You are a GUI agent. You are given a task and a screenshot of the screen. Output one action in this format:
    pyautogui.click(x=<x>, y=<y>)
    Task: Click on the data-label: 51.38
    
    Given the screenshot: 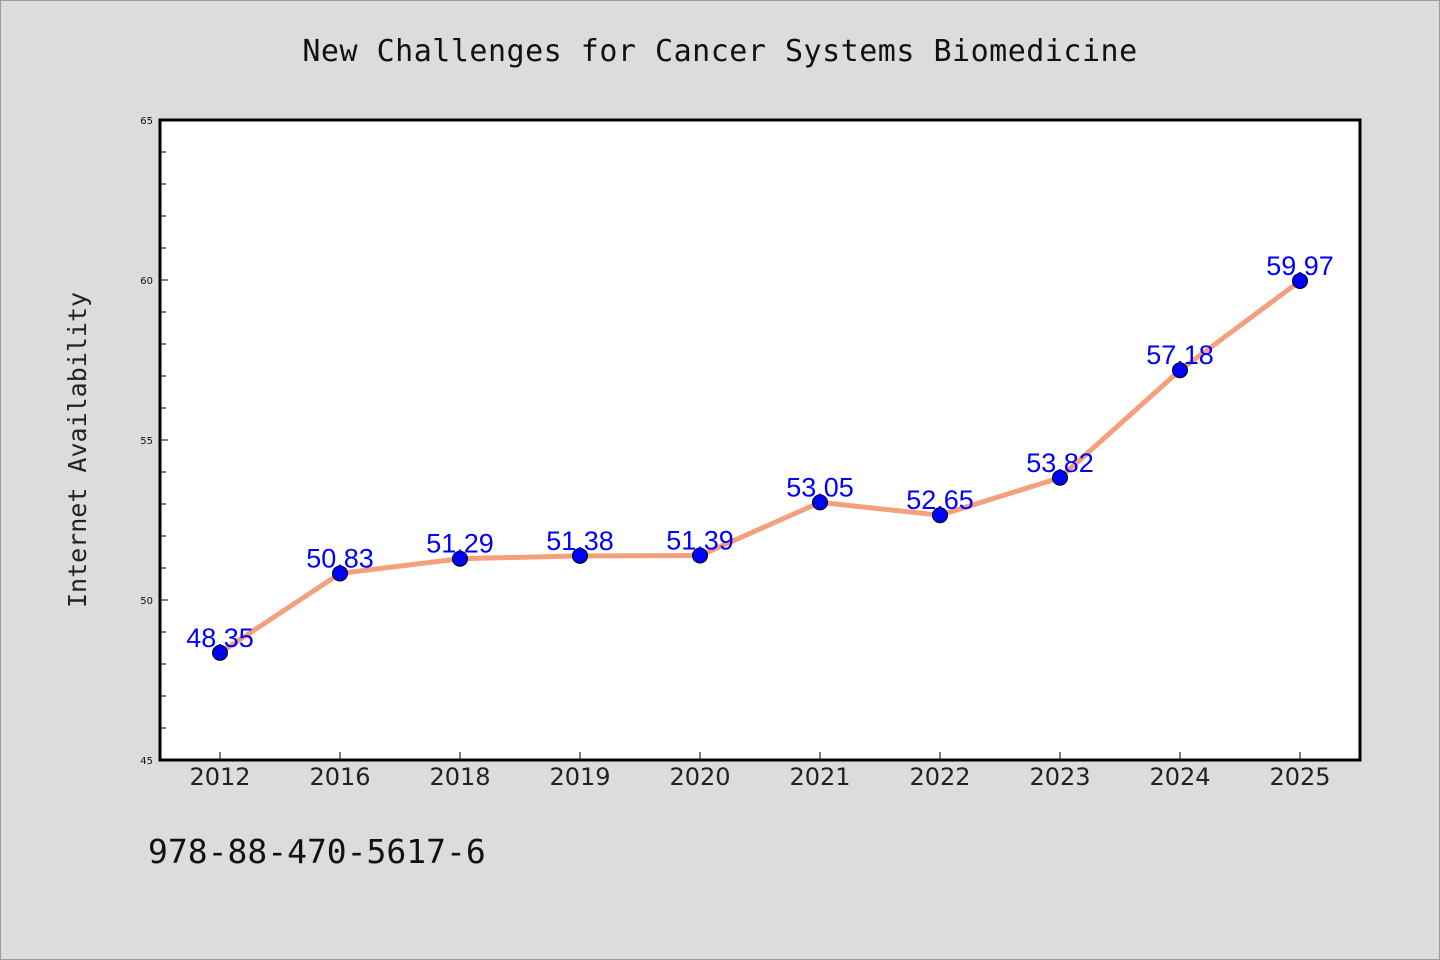 What is the action you would take?
    pyautogui.click(x=580, y=541)
    